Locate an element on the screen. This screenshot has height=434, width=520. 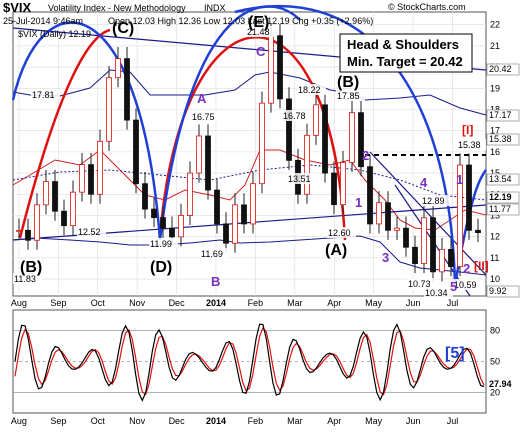
wave-label: [I] is located at coordinates (467, 130).